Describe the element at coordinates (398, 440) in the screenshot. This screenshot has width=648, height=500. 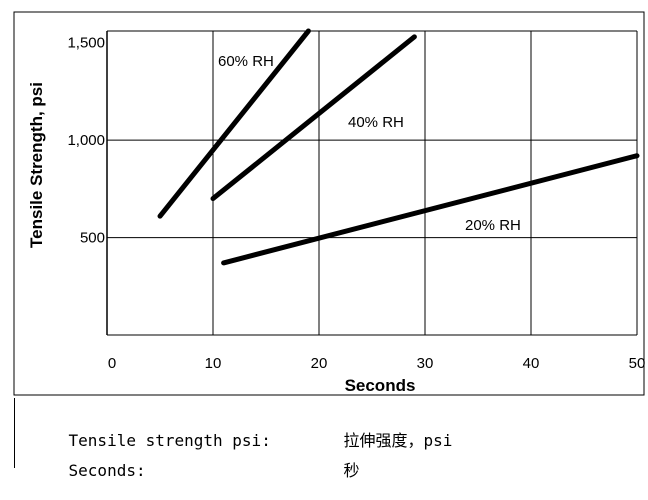
I see `glossary-definition: 拉伸强度，psi` at that location.